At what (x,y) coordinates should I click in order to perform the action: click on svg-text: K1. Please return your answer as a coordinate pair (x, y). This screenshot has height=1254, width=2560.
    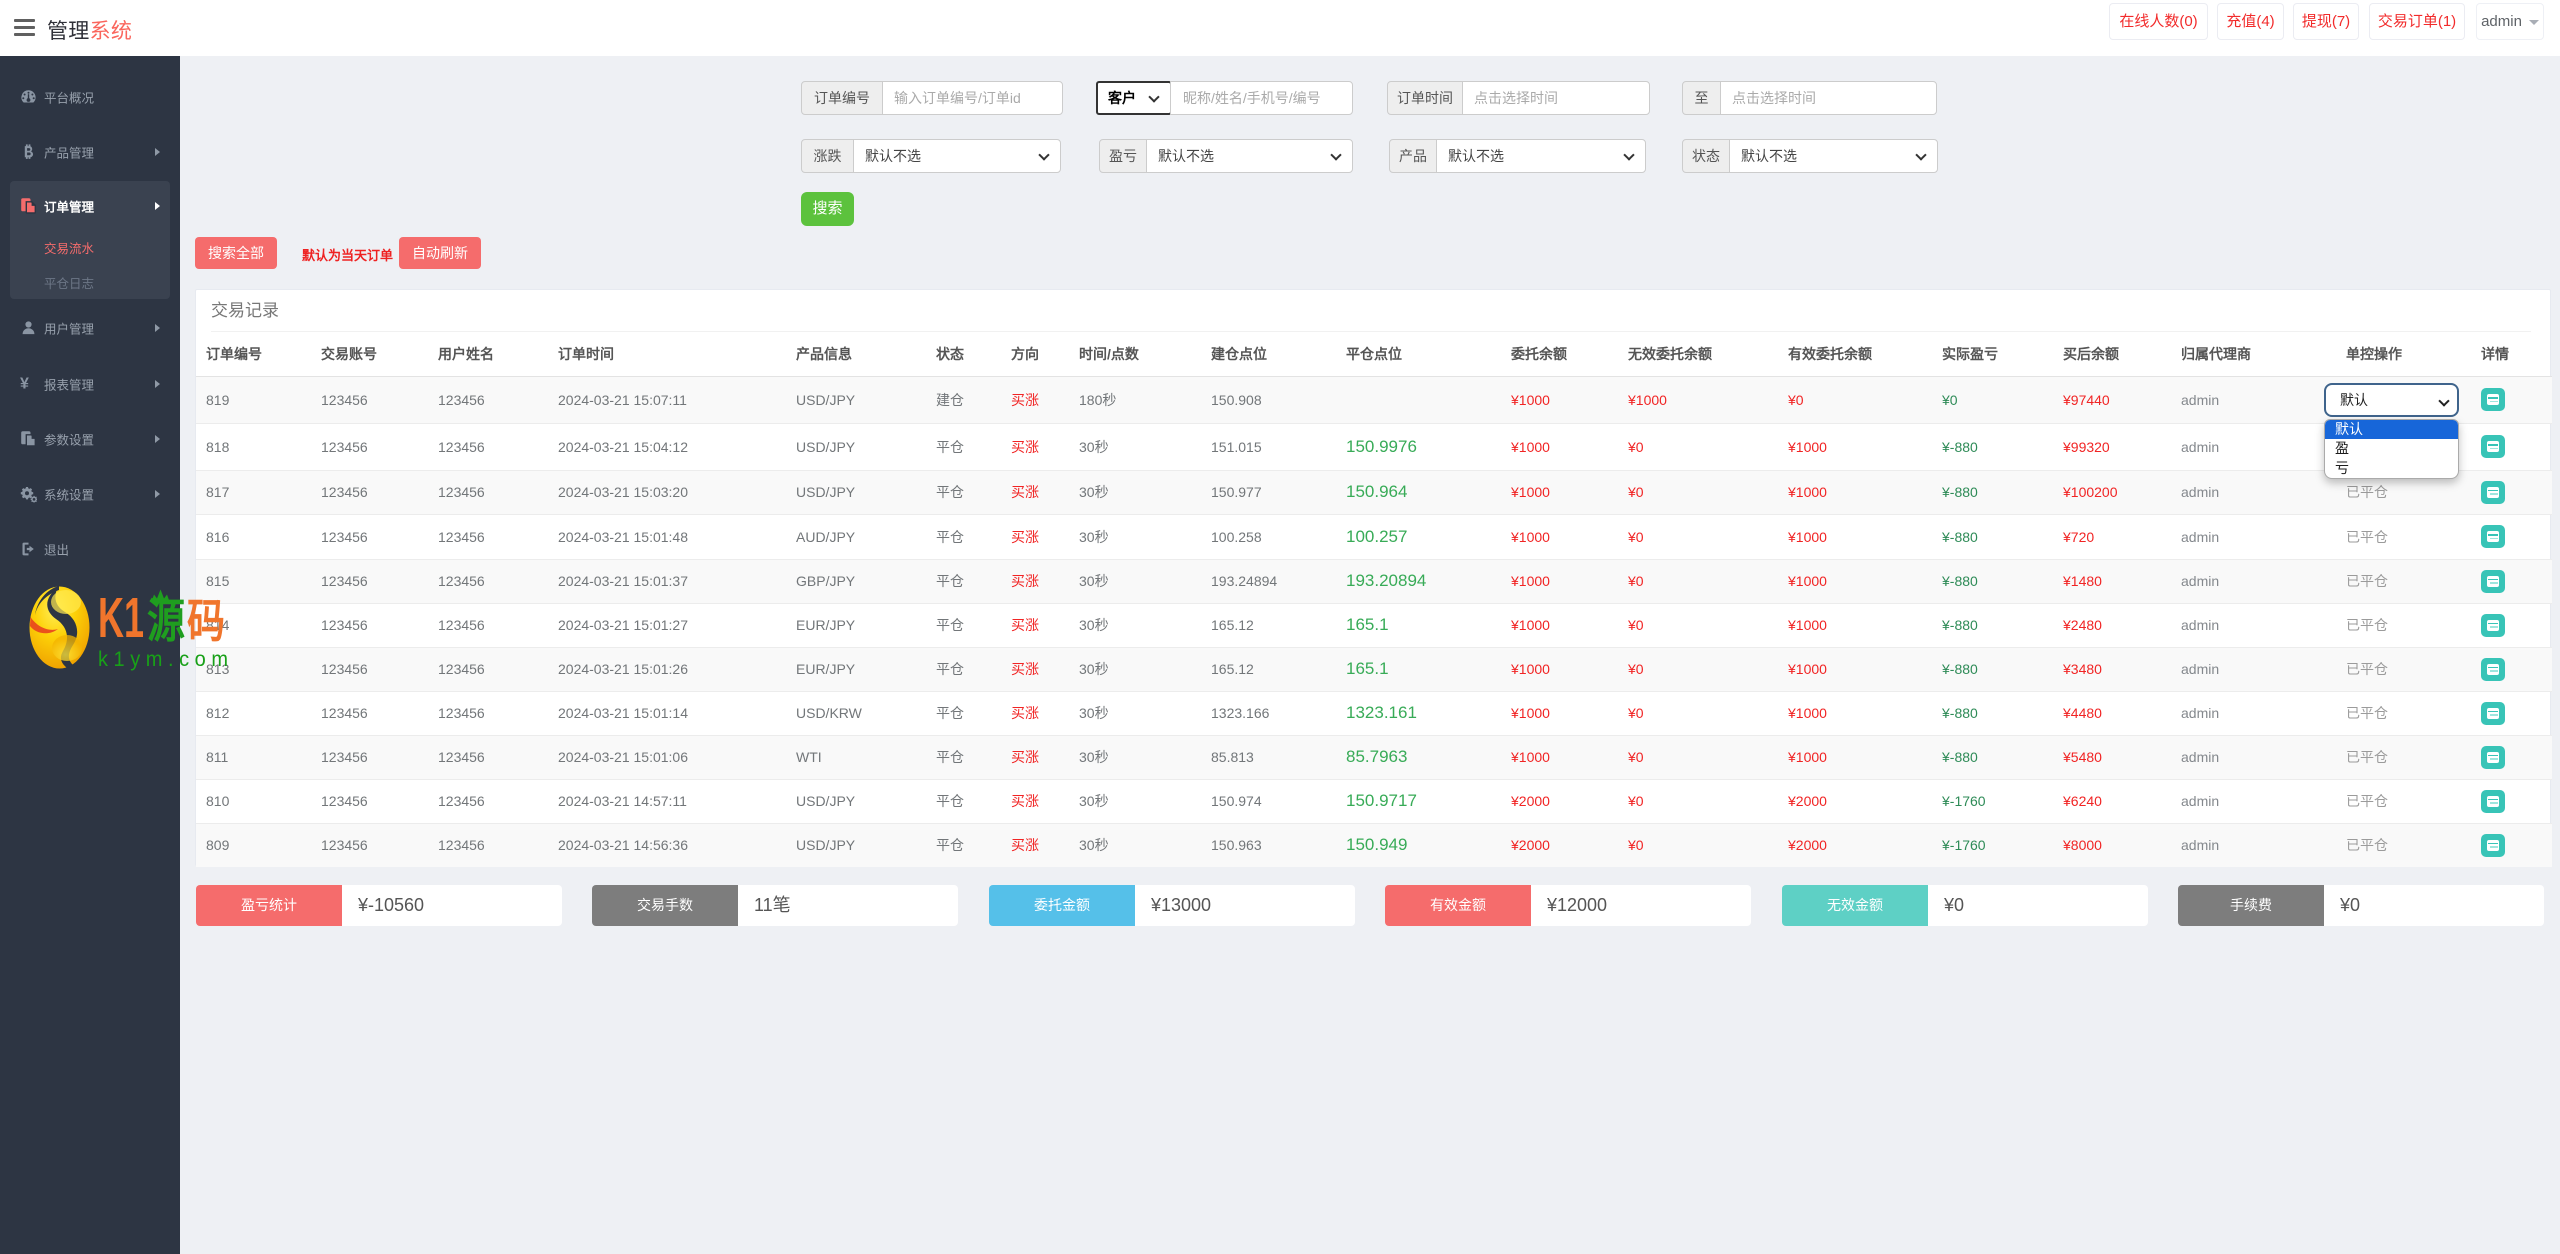
    Looking at the image, I should click on (121, 618).